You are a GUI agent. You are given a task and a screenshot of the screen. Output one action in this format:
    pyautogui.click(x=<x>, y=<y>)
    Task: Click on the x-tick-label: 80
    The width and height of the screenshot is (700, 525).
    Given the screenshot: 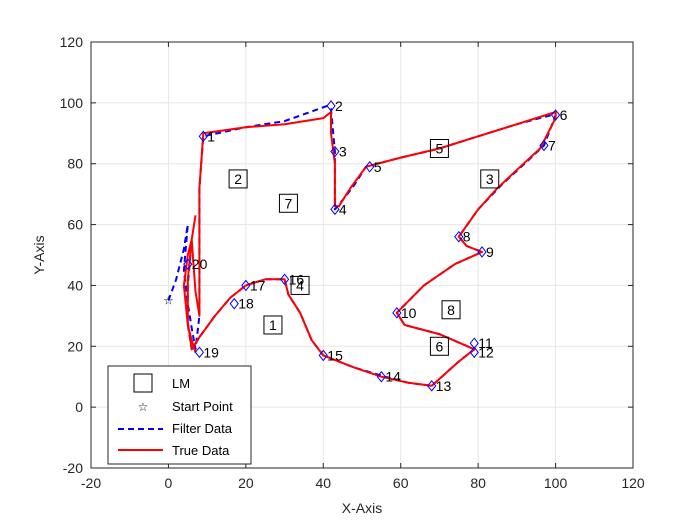 What is the action you would take?
    pyautogui.click(x=478, y=483)
    